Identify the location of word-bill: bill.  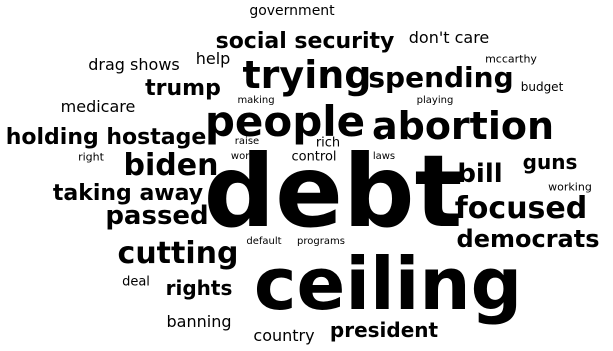
(480, 174).